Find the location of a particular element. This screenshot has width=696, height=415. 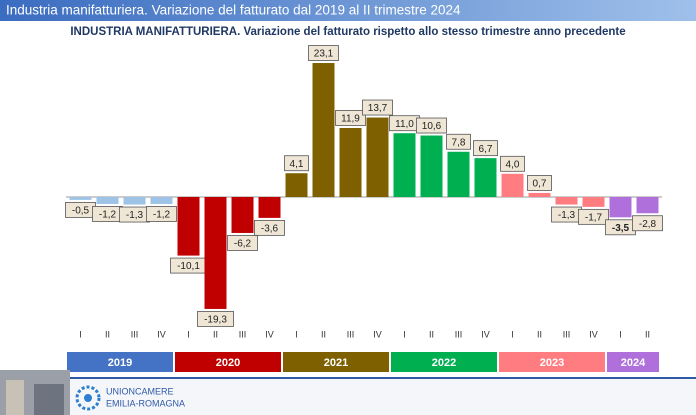

year-label: 2022 is located at coordinates (444, 363).